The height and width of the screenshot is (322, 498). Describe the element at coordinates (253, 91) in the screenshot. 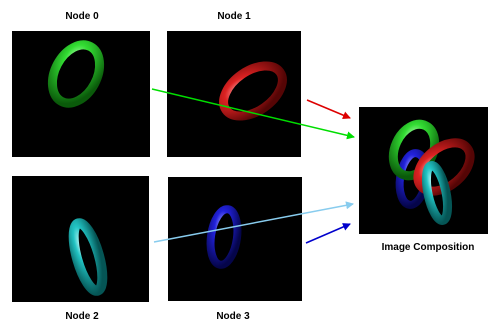

I see `red-torus` at that location.